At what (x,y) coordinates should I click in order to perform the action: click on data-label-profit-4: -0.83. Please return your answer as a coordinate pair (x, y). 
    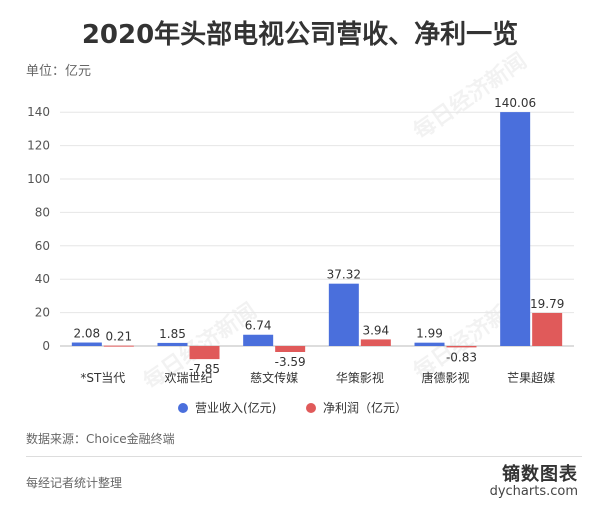
    Looking at the image, I should click on (461, 357).